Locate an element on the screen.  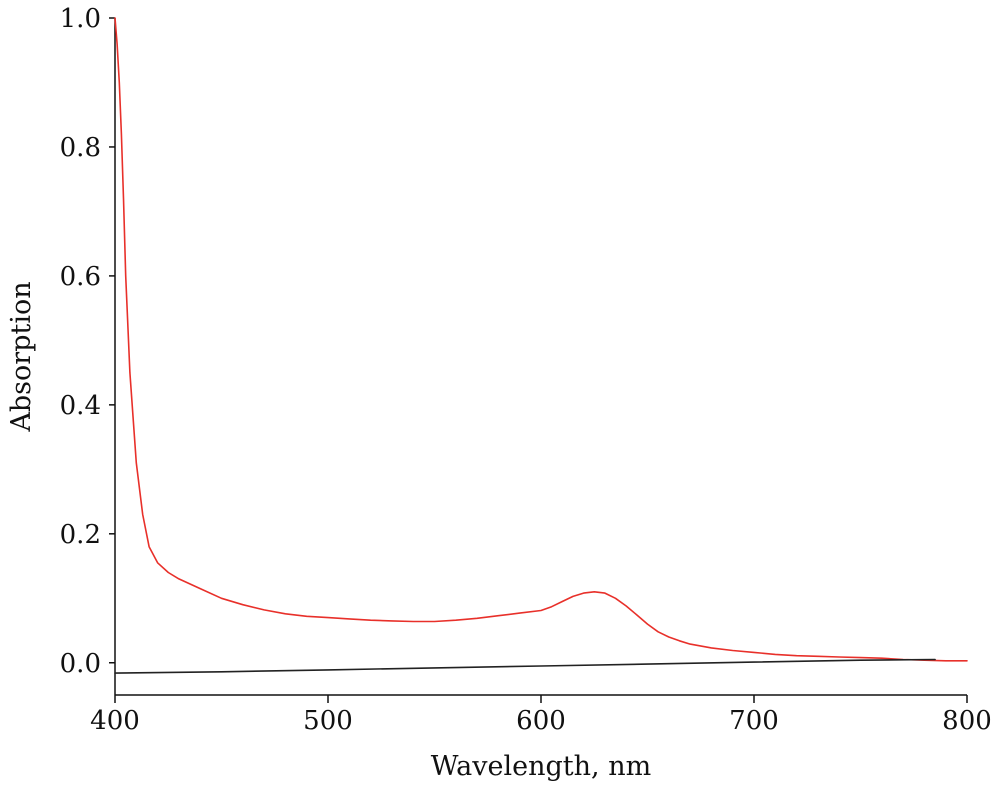
x-tick-label: 700 is located at coordinates (754, 721).